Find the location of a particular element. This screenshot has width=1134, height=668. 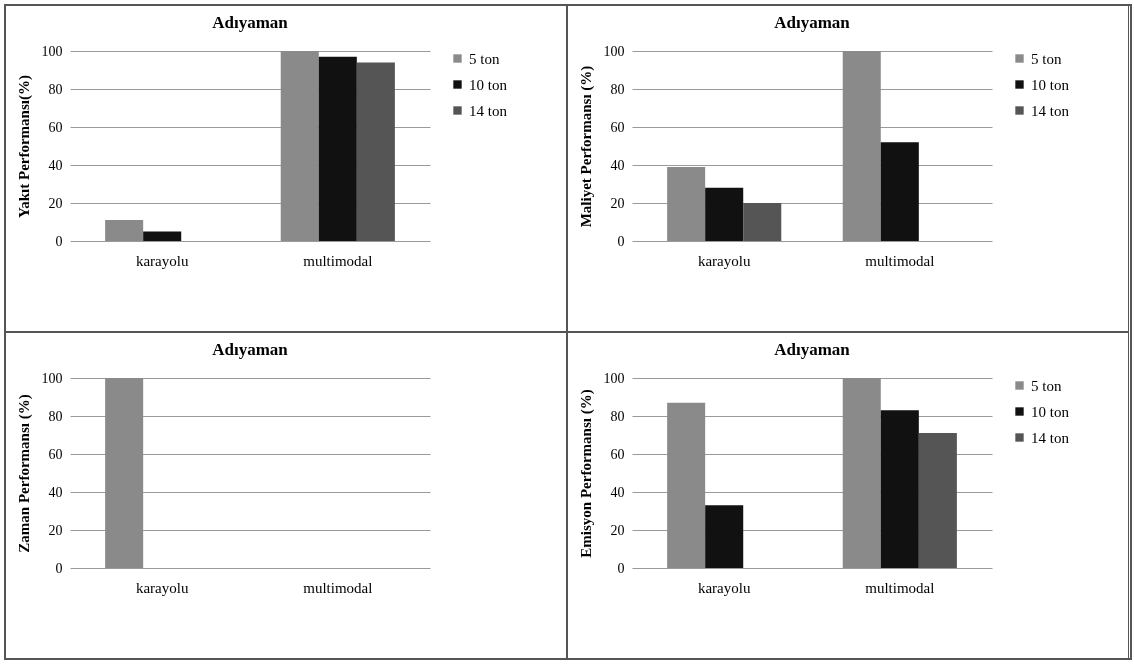

y-axis-title: Emisyon Performansı (%) is located at coordinates (586, 473).